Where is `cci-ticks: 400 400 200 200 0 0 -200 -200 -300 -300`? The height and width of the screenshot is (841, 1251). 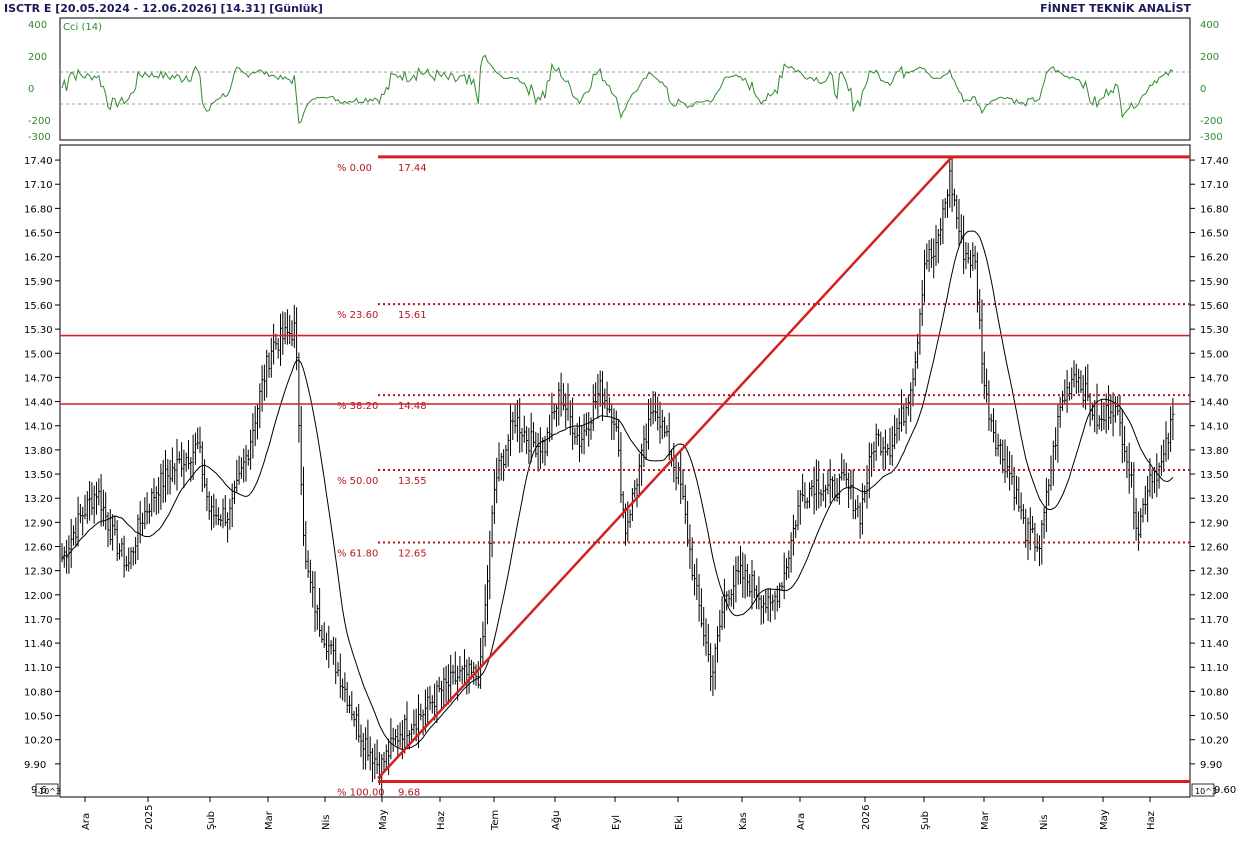
cci-ticks: 400 400 200 200 0 0 -200 -200 -300 -300 is located at coordinates (625, 81).